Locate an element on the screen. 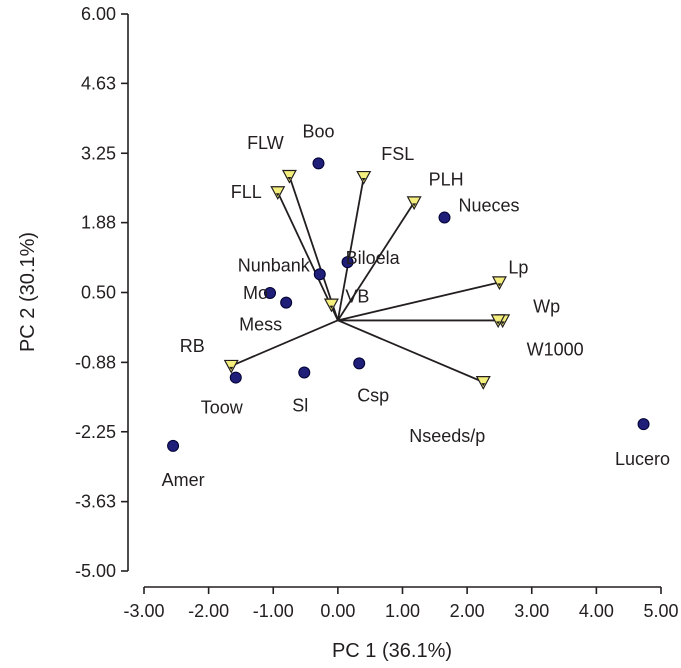 The height and width of the screenshot is (668, 681). point-label: Nunbank is located at coordinates (274, 265).